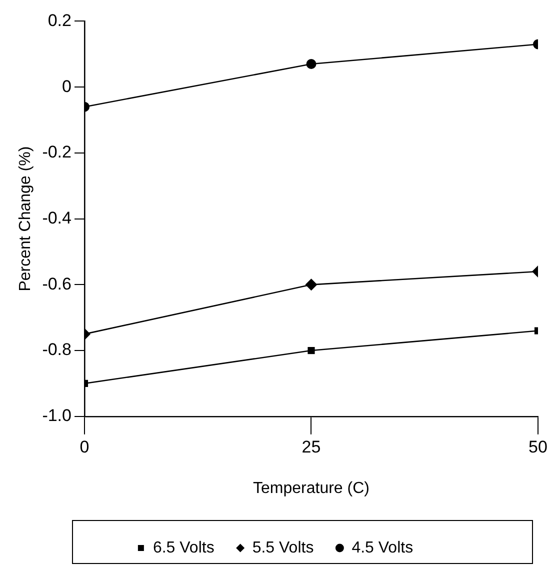 The image size is (560, 574). Describe the element at coordinates (311, 488) in the screenshot. I see `x-axis-title: Temperature (C)` at that location.